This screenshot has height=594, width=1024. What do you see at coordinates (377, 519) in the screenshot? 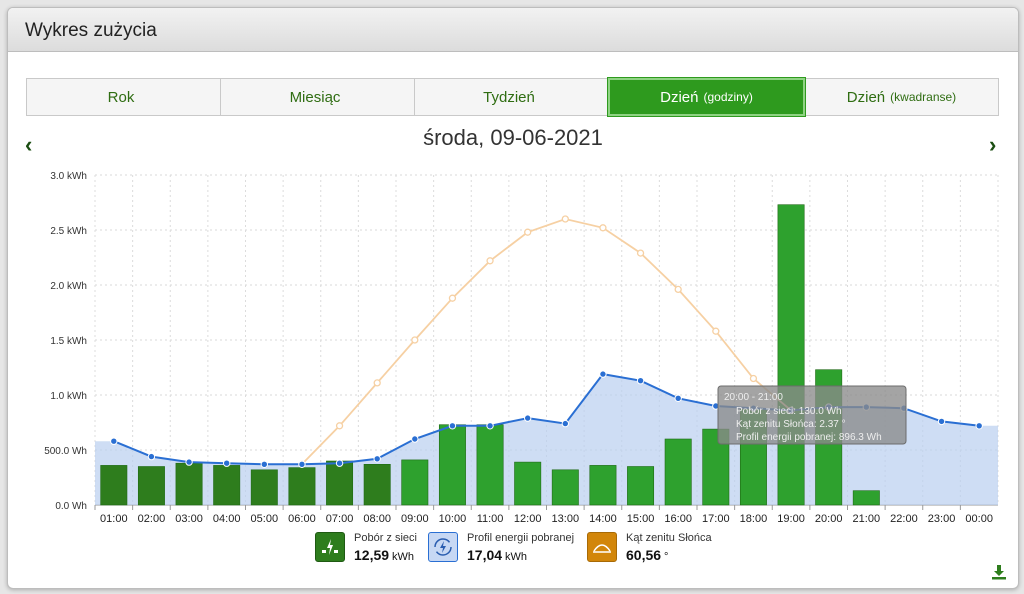
I see `x-tick-label: 08:00` at bounding box center [377, 519].